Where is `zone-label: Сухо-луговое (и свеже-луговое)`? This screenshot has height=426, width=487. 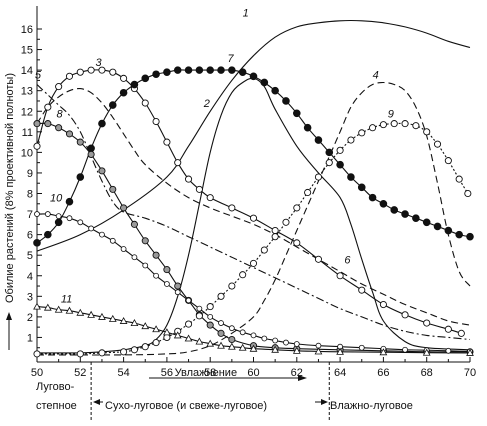
zone-label: Сухо-луговое (и свеже-луговое) is located at coordinates (186, 406).